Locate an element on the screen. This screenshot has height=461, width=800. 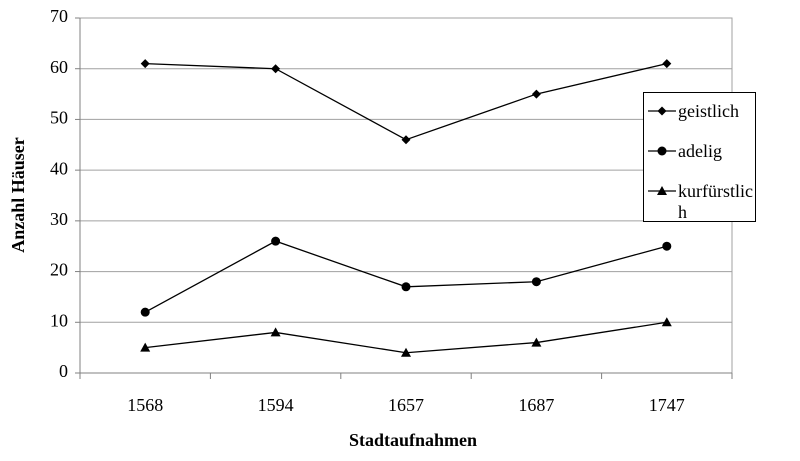
legend-label: kurfürstlich is located at coordinates (715, 201).